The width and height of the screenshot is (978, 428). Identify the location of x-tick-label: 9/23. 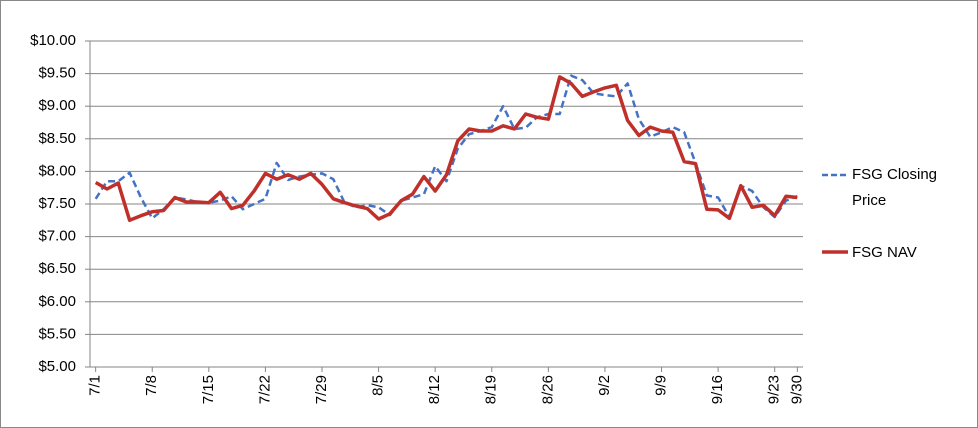
(774, 389).